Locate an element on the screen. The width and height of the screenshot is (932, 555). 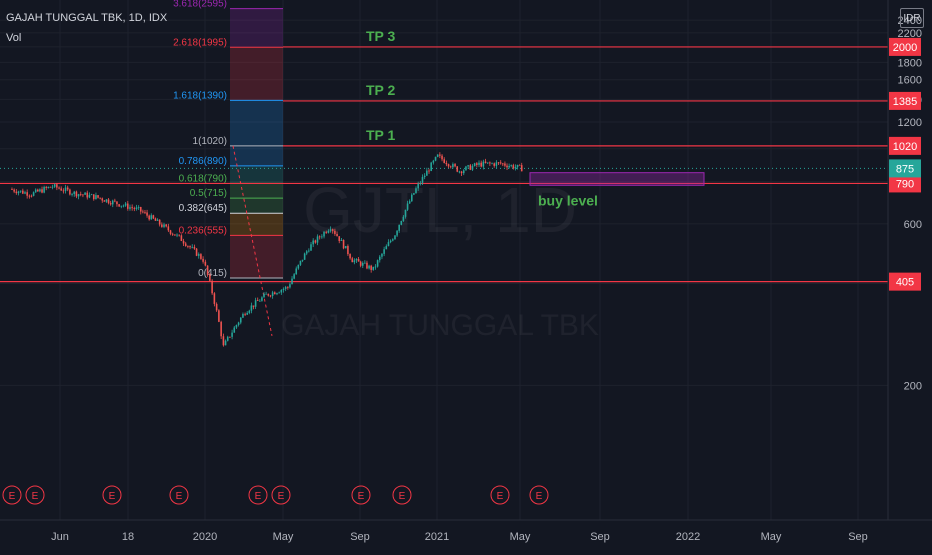
current-price-badge-label: 875 is located at coordinates (905, 169).